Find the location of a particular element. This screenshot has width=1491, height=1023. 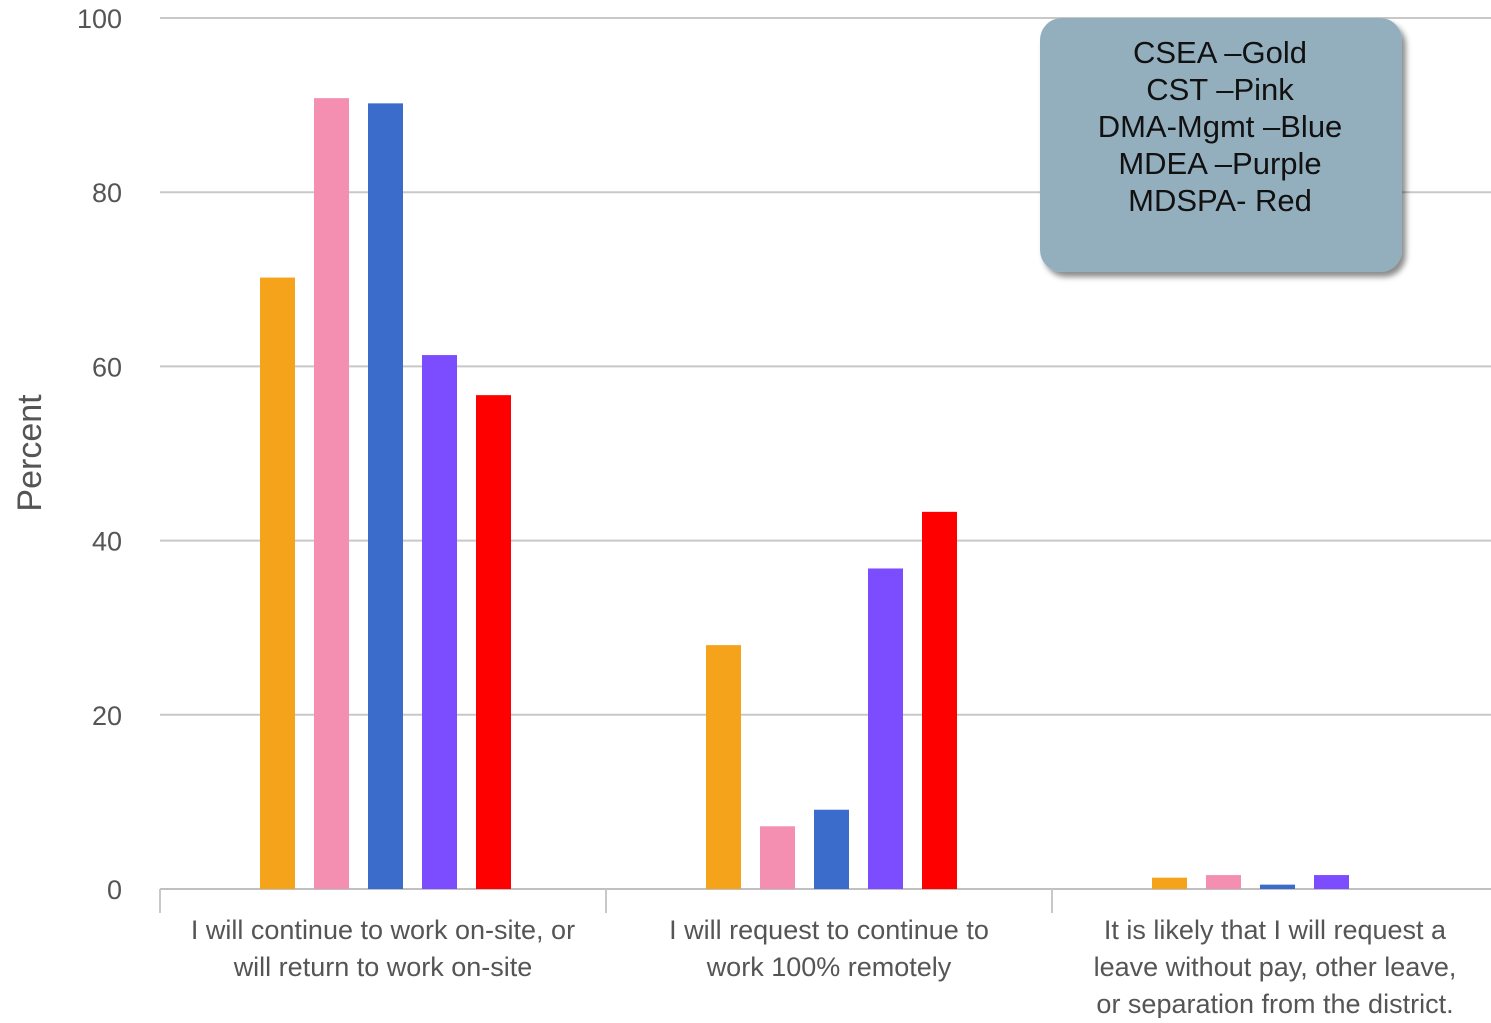

axes is located at coordinates (825, 900).